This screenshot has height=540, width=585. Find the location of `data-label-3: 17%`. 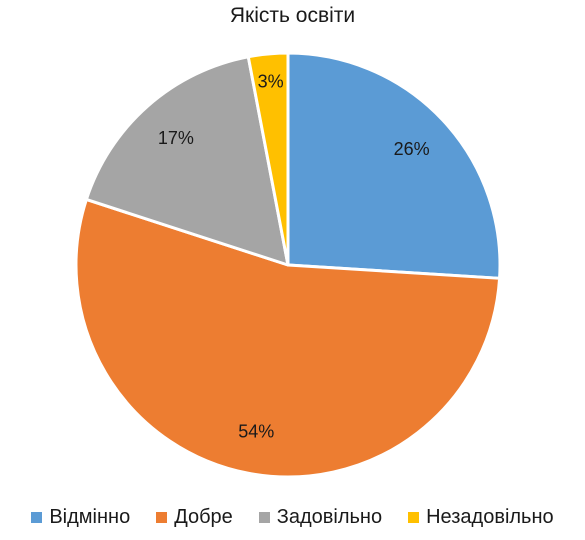

data-label-3: 17% is located at coordinates (176, 138).